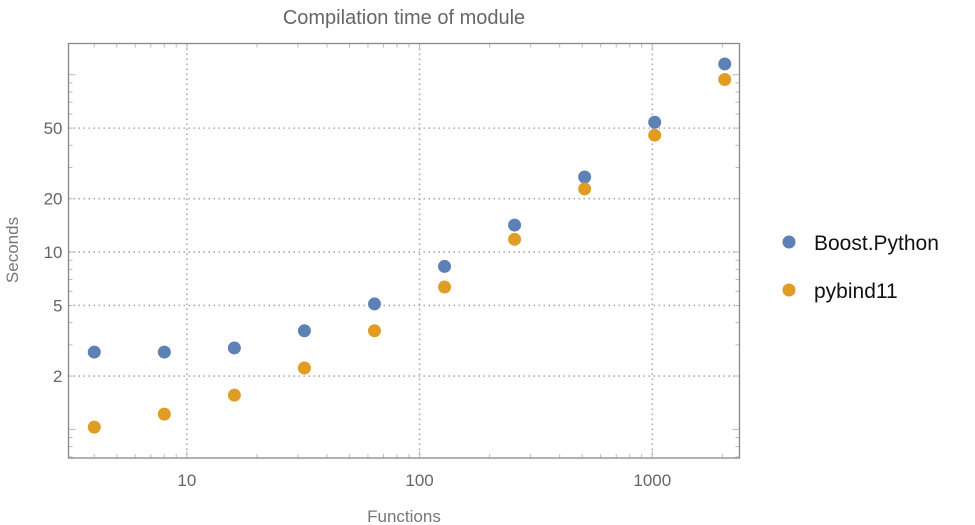  I want to click on chart-title: Compilation time of module, so click(404, 18).